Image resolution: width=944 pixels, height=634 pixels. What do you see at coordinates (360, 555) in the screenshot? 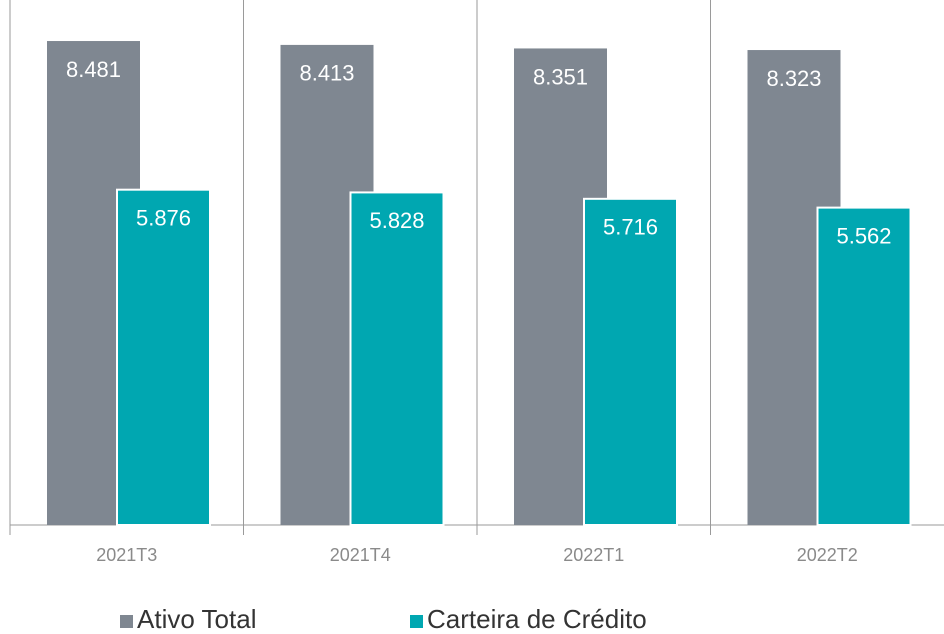
I see `x-tick-label: 2021T4` at bounding box center [360, 555].